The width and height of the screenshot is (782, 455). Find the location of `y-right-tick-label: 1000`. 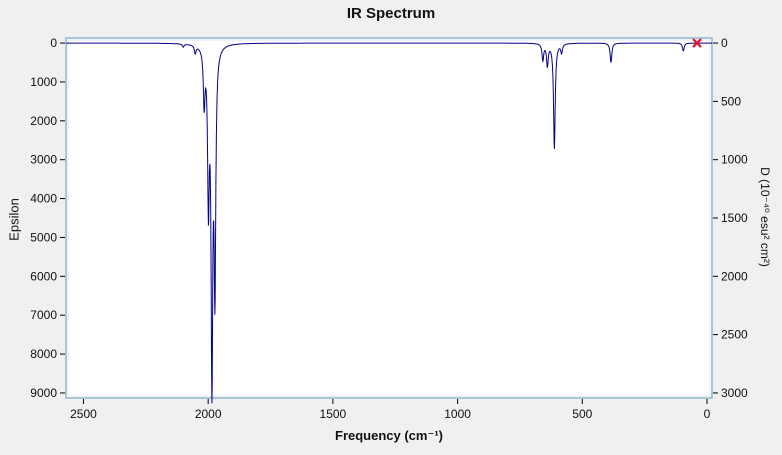

y-right-tick-label: 1000 is located at coordinates (734, 160).